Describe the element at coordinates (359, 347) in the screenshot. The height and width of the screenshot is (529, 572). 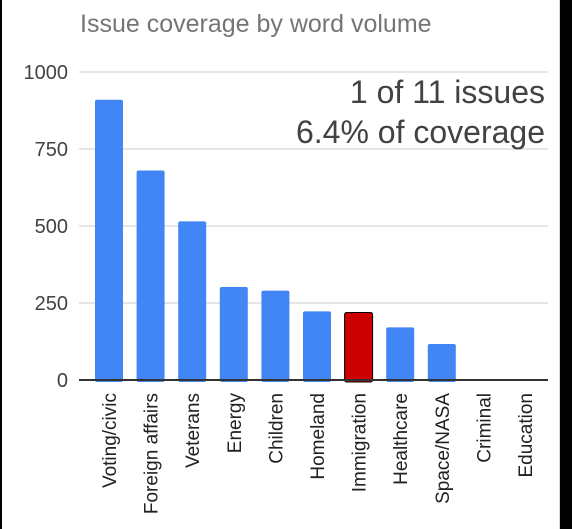
I see `bar-highlighted` at that location.